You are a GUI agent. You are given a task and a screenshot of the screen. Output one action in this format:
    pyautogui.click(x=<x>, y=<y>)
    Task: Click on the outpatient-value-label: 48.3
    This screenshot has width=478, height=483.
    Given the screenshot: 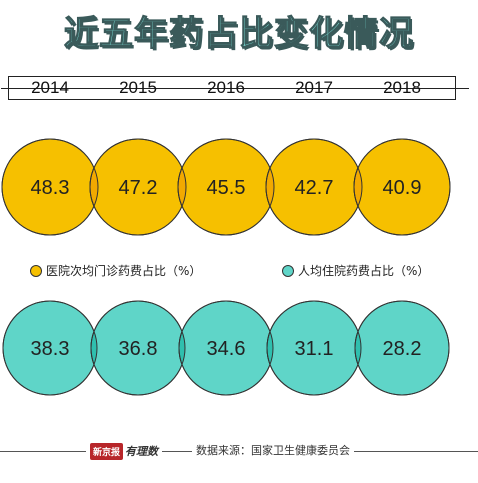 What is the action you would take?
    pyautogui.click(x=50, y=188)
    